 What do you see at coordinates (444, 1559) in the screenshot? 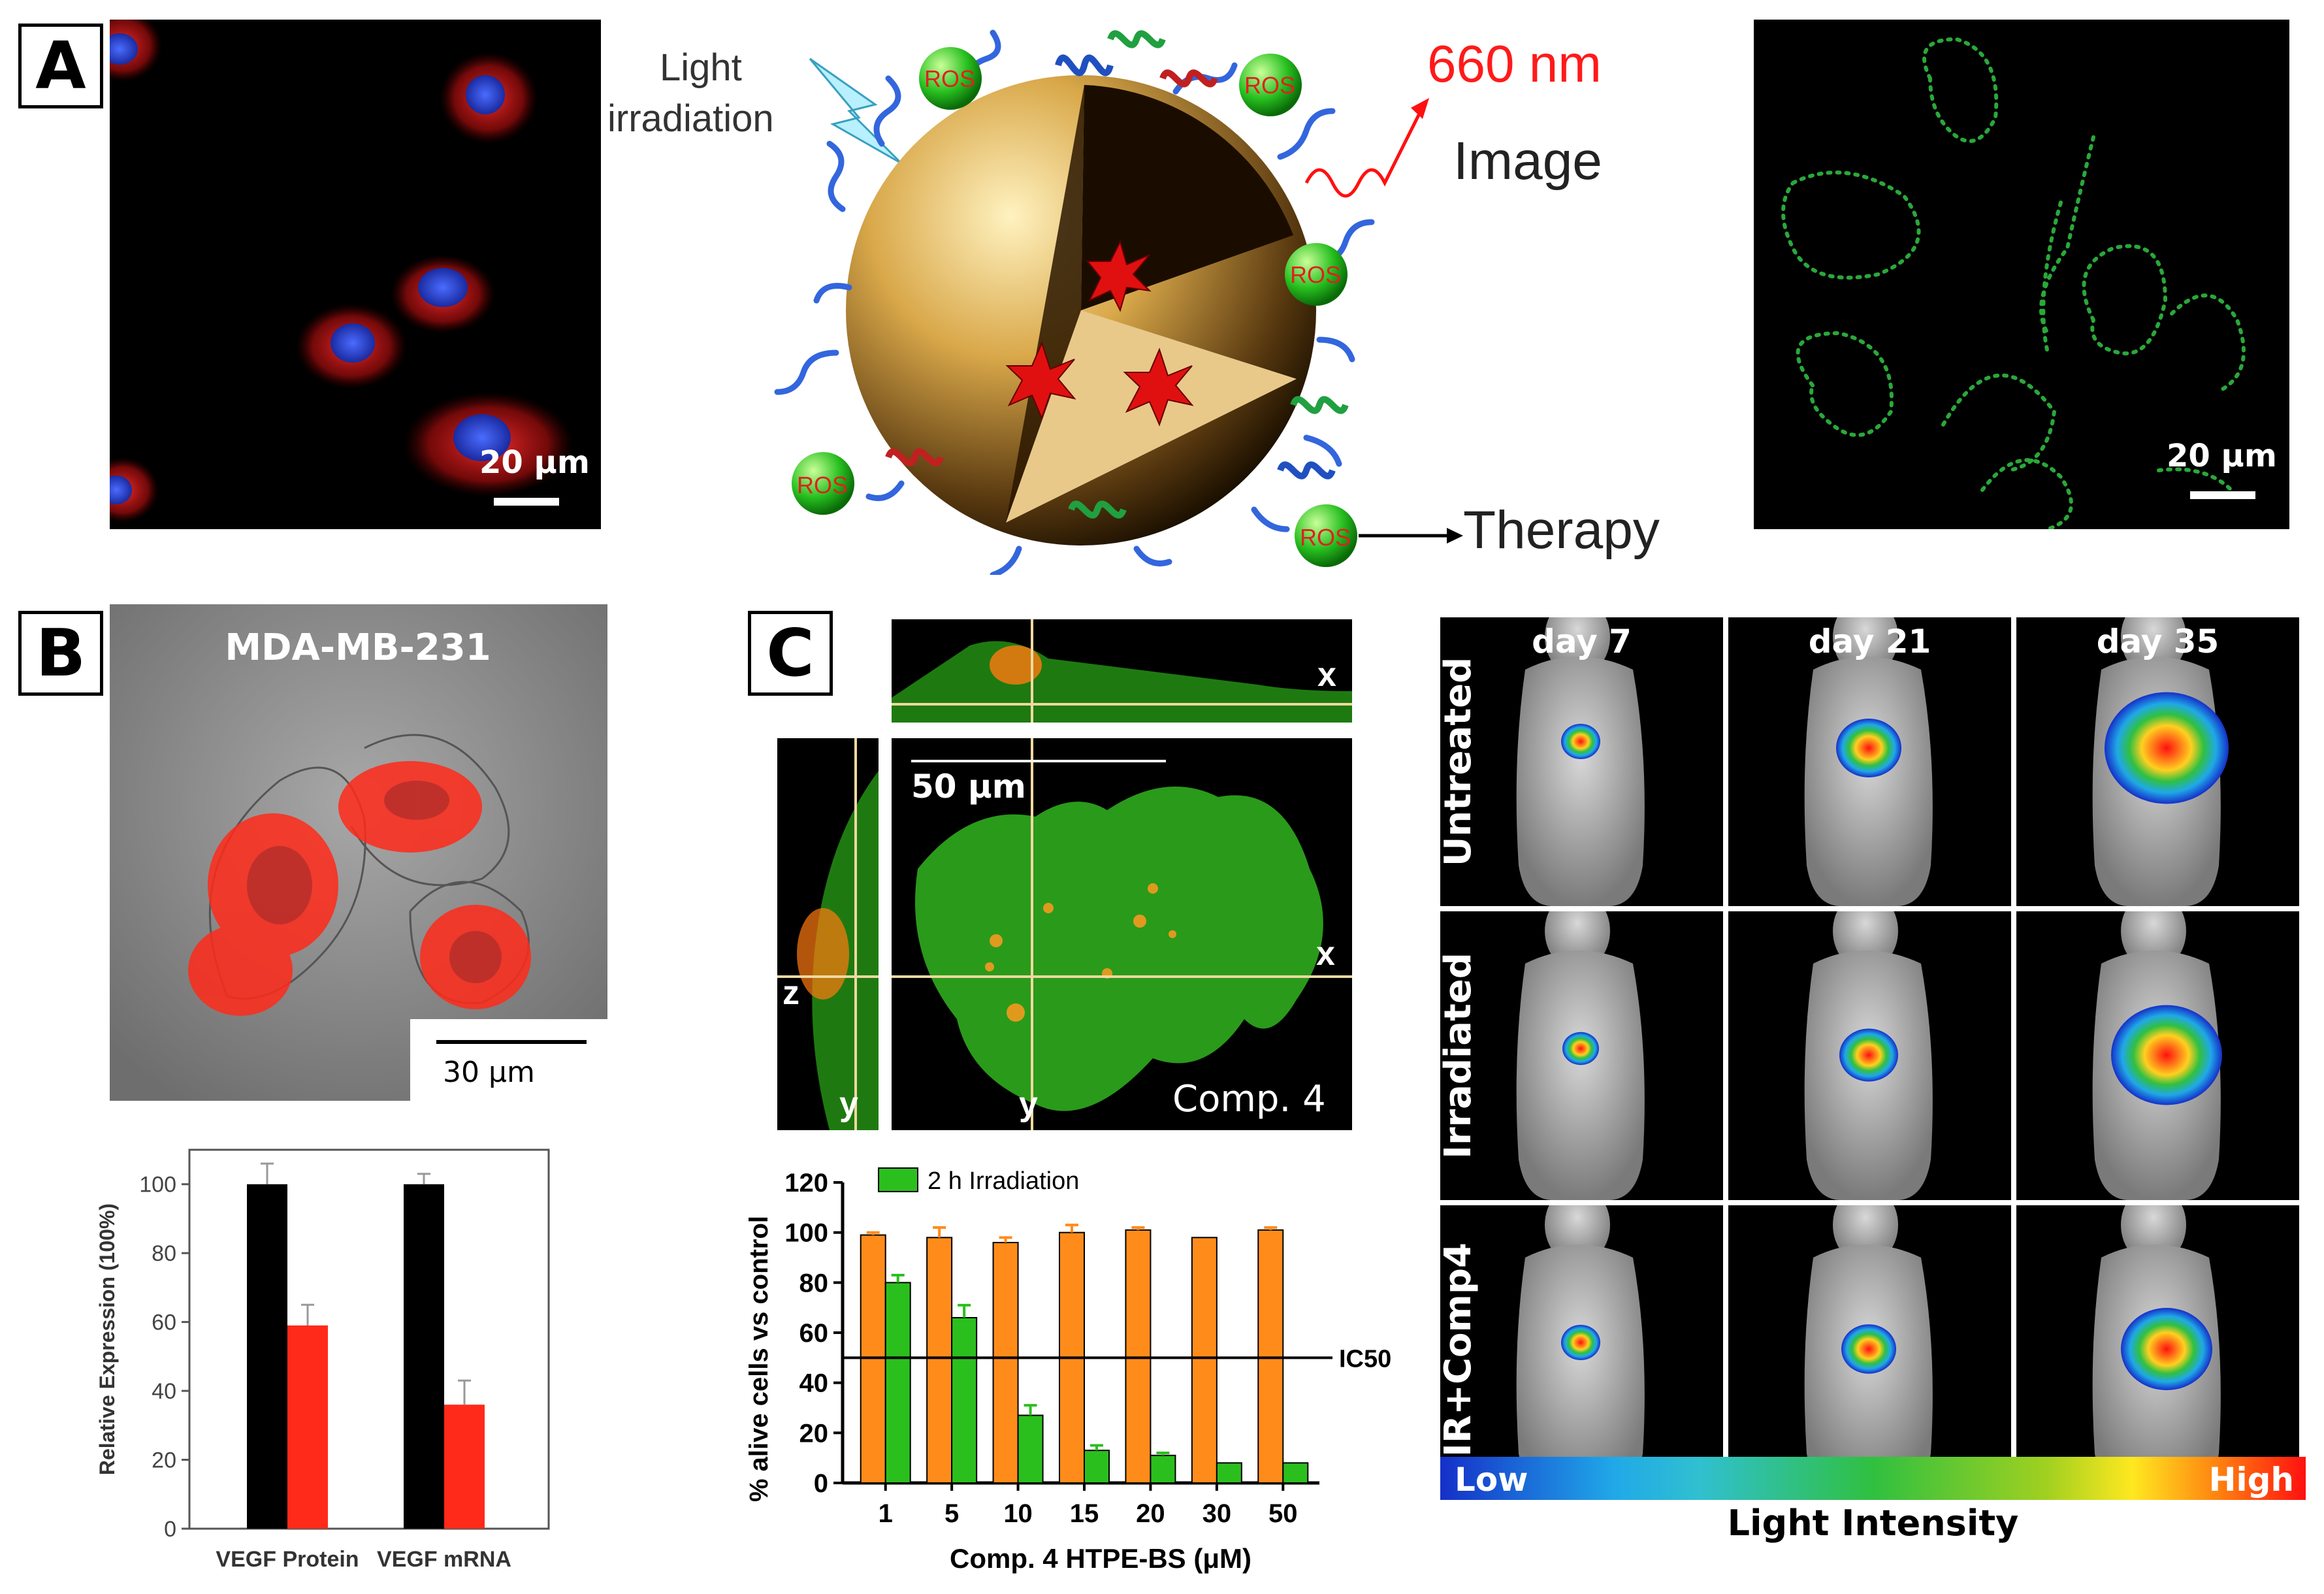
I see `x-category-label: VEGF mRNA` at bounding box center [444, 1559].